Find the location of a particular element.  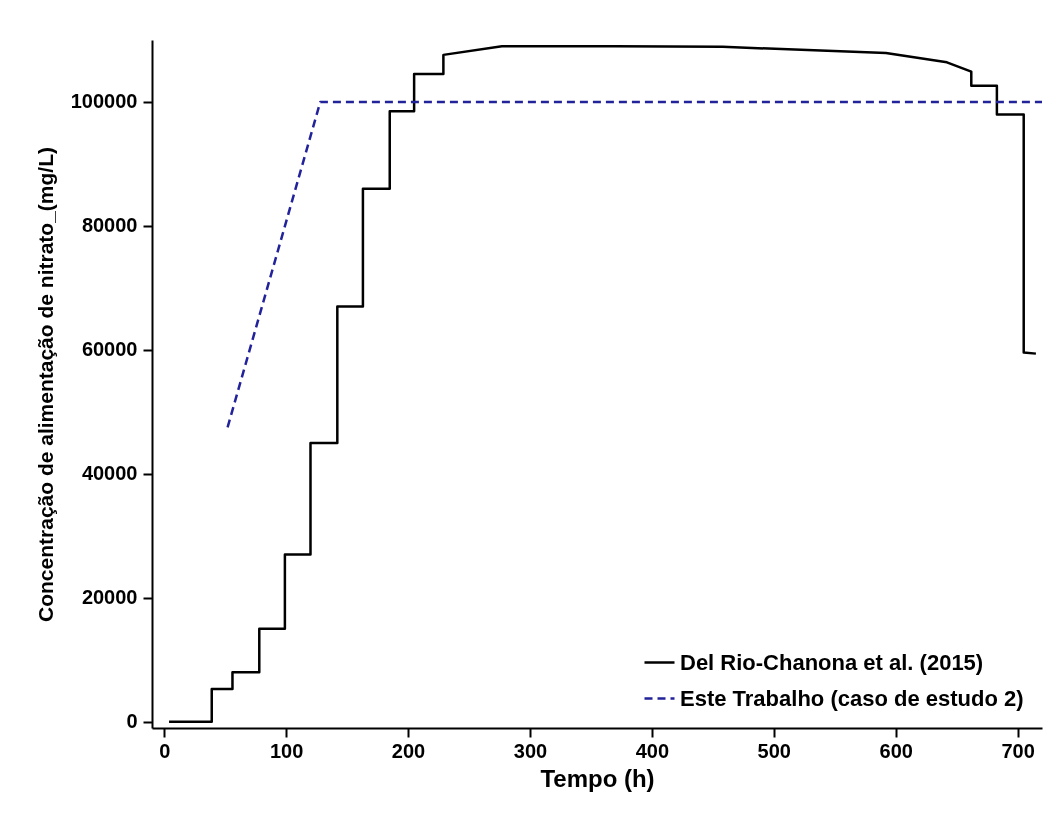

y-tick-label: 80000 is located at coordinates (109, 225).